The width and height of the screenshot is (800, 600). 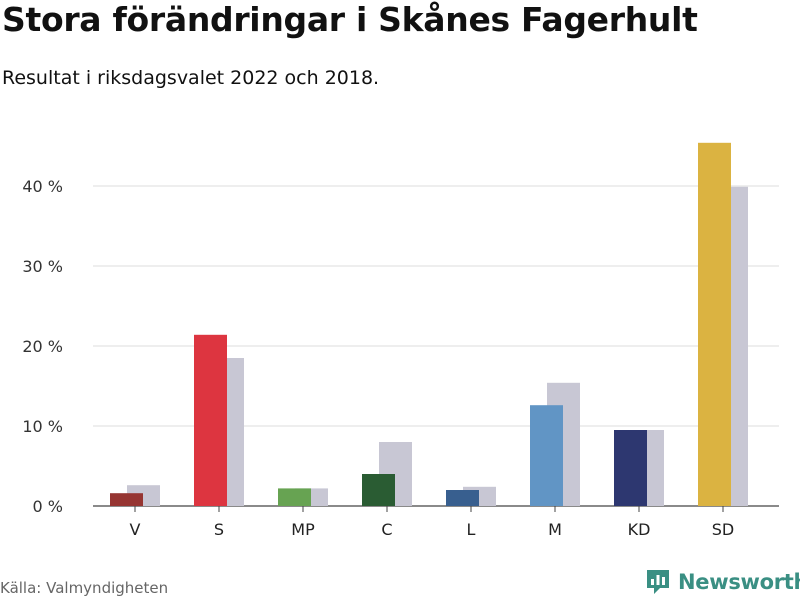 What do you see at coordinates (739, 582) in the screenshot?
I see `brand-name: Newsworthy` at bounding box center [739, 582].